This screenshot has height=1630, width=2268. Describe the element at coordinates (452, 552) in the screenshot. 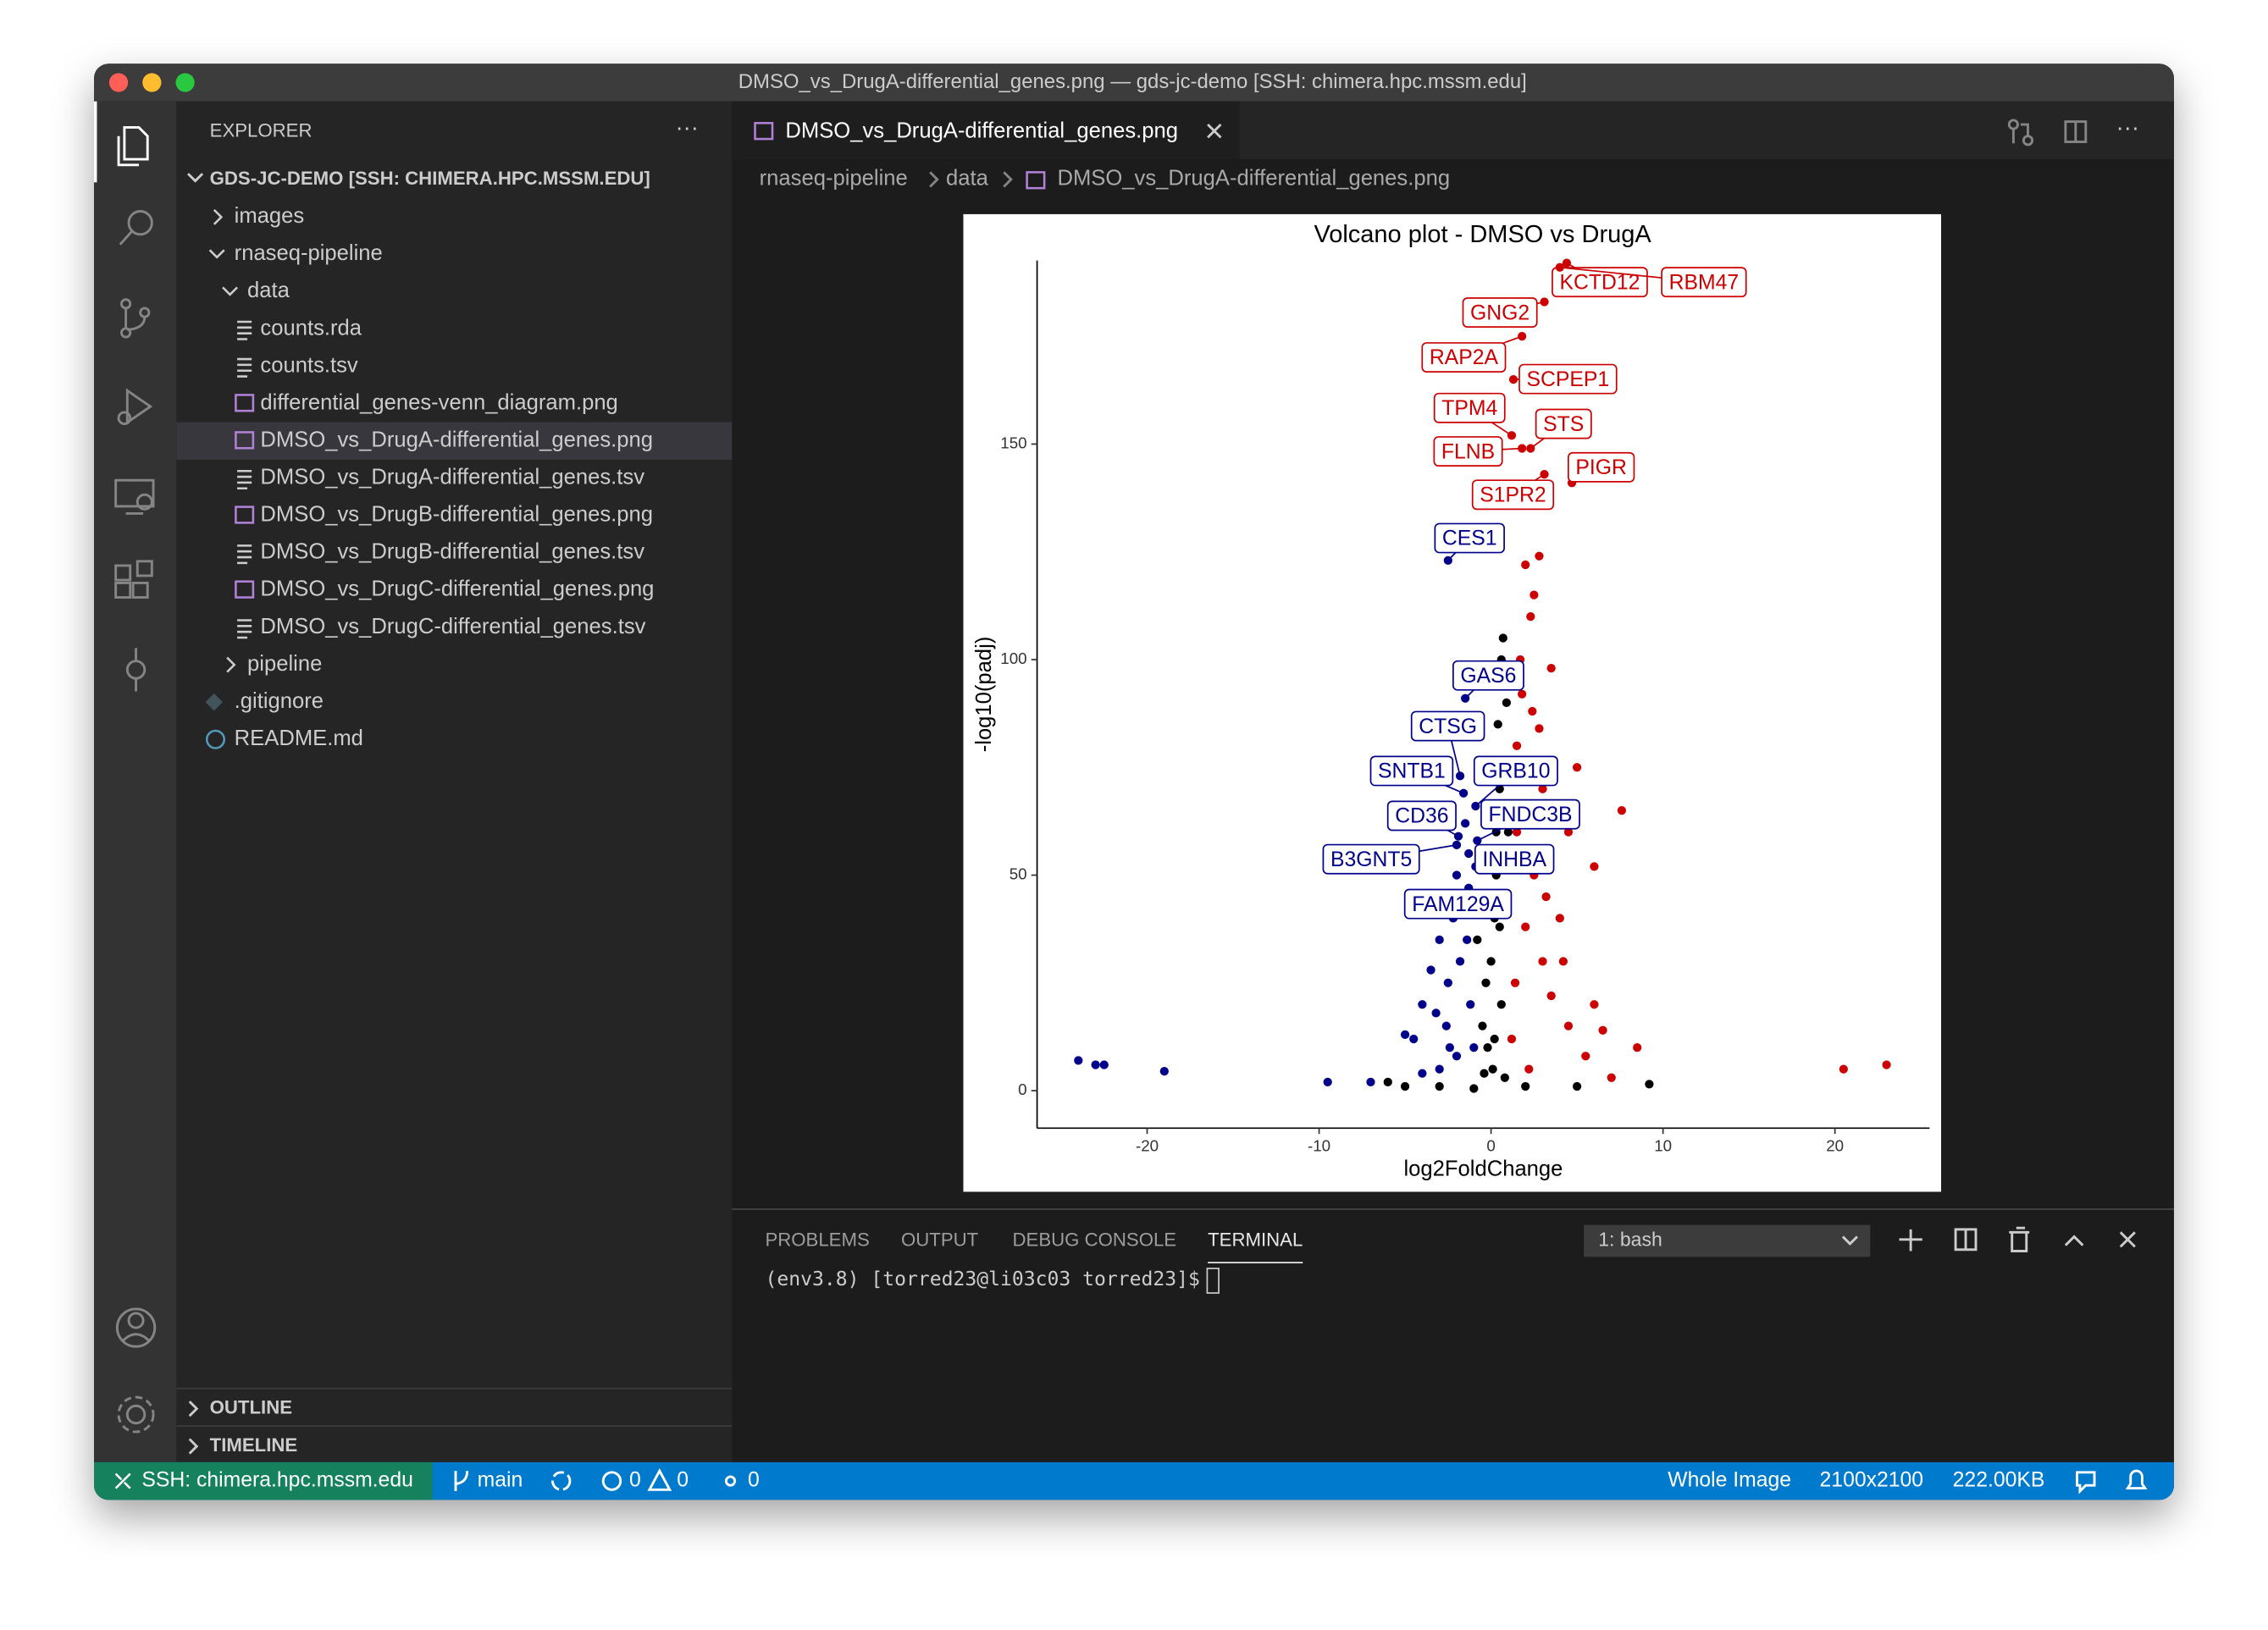

I see `tree-item: DMSO_vs_DrugB-differential_genes.tsv` at that location.